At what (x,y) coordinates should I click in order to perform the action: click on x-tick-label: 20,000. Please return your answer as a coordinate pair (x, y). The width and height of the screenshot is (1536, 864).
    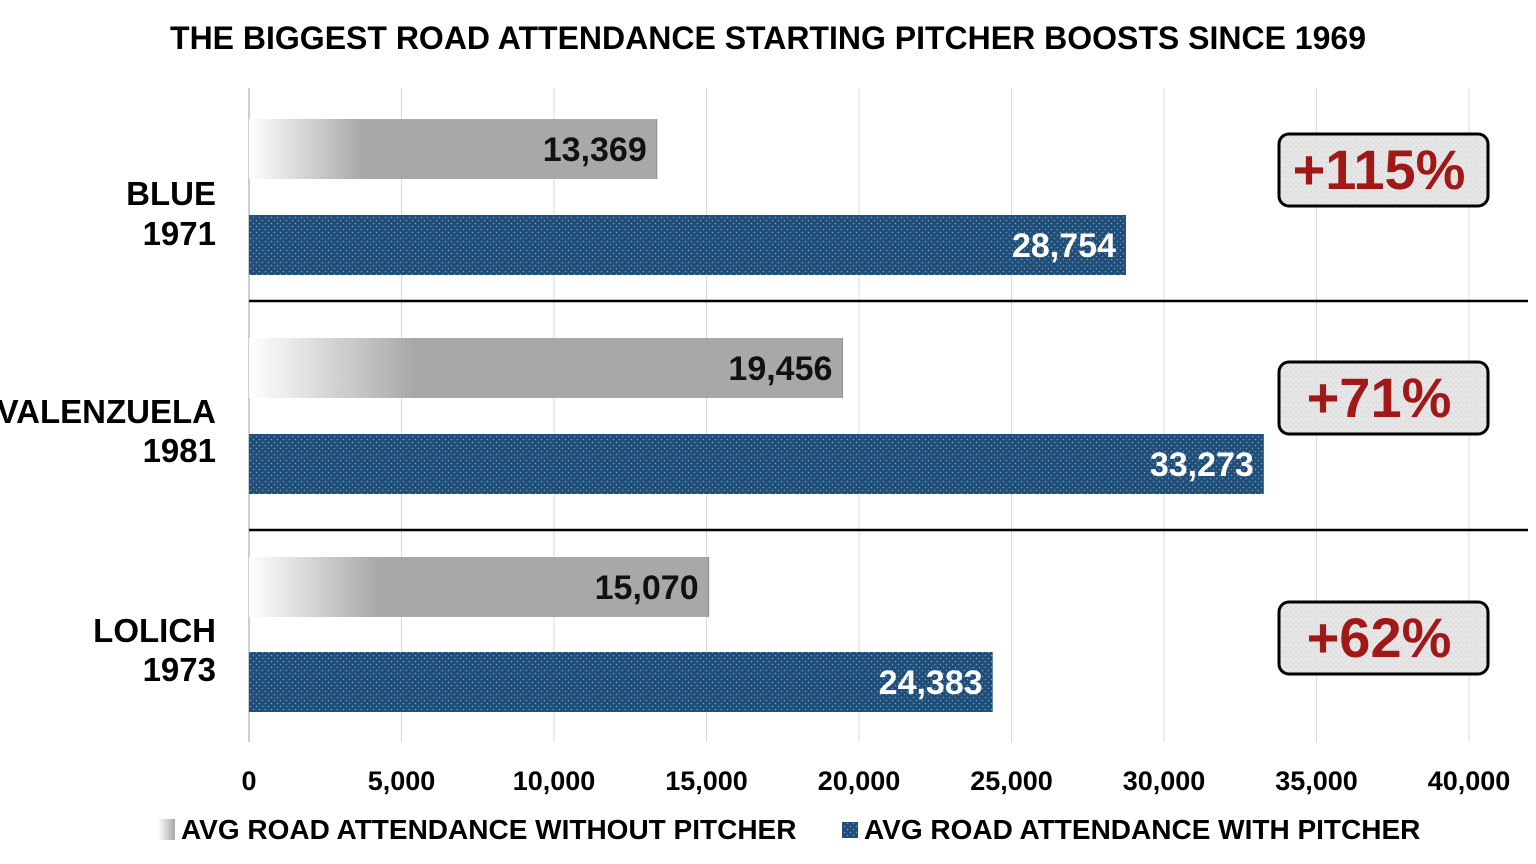
    Looking at the image, I should click on (859, 781).